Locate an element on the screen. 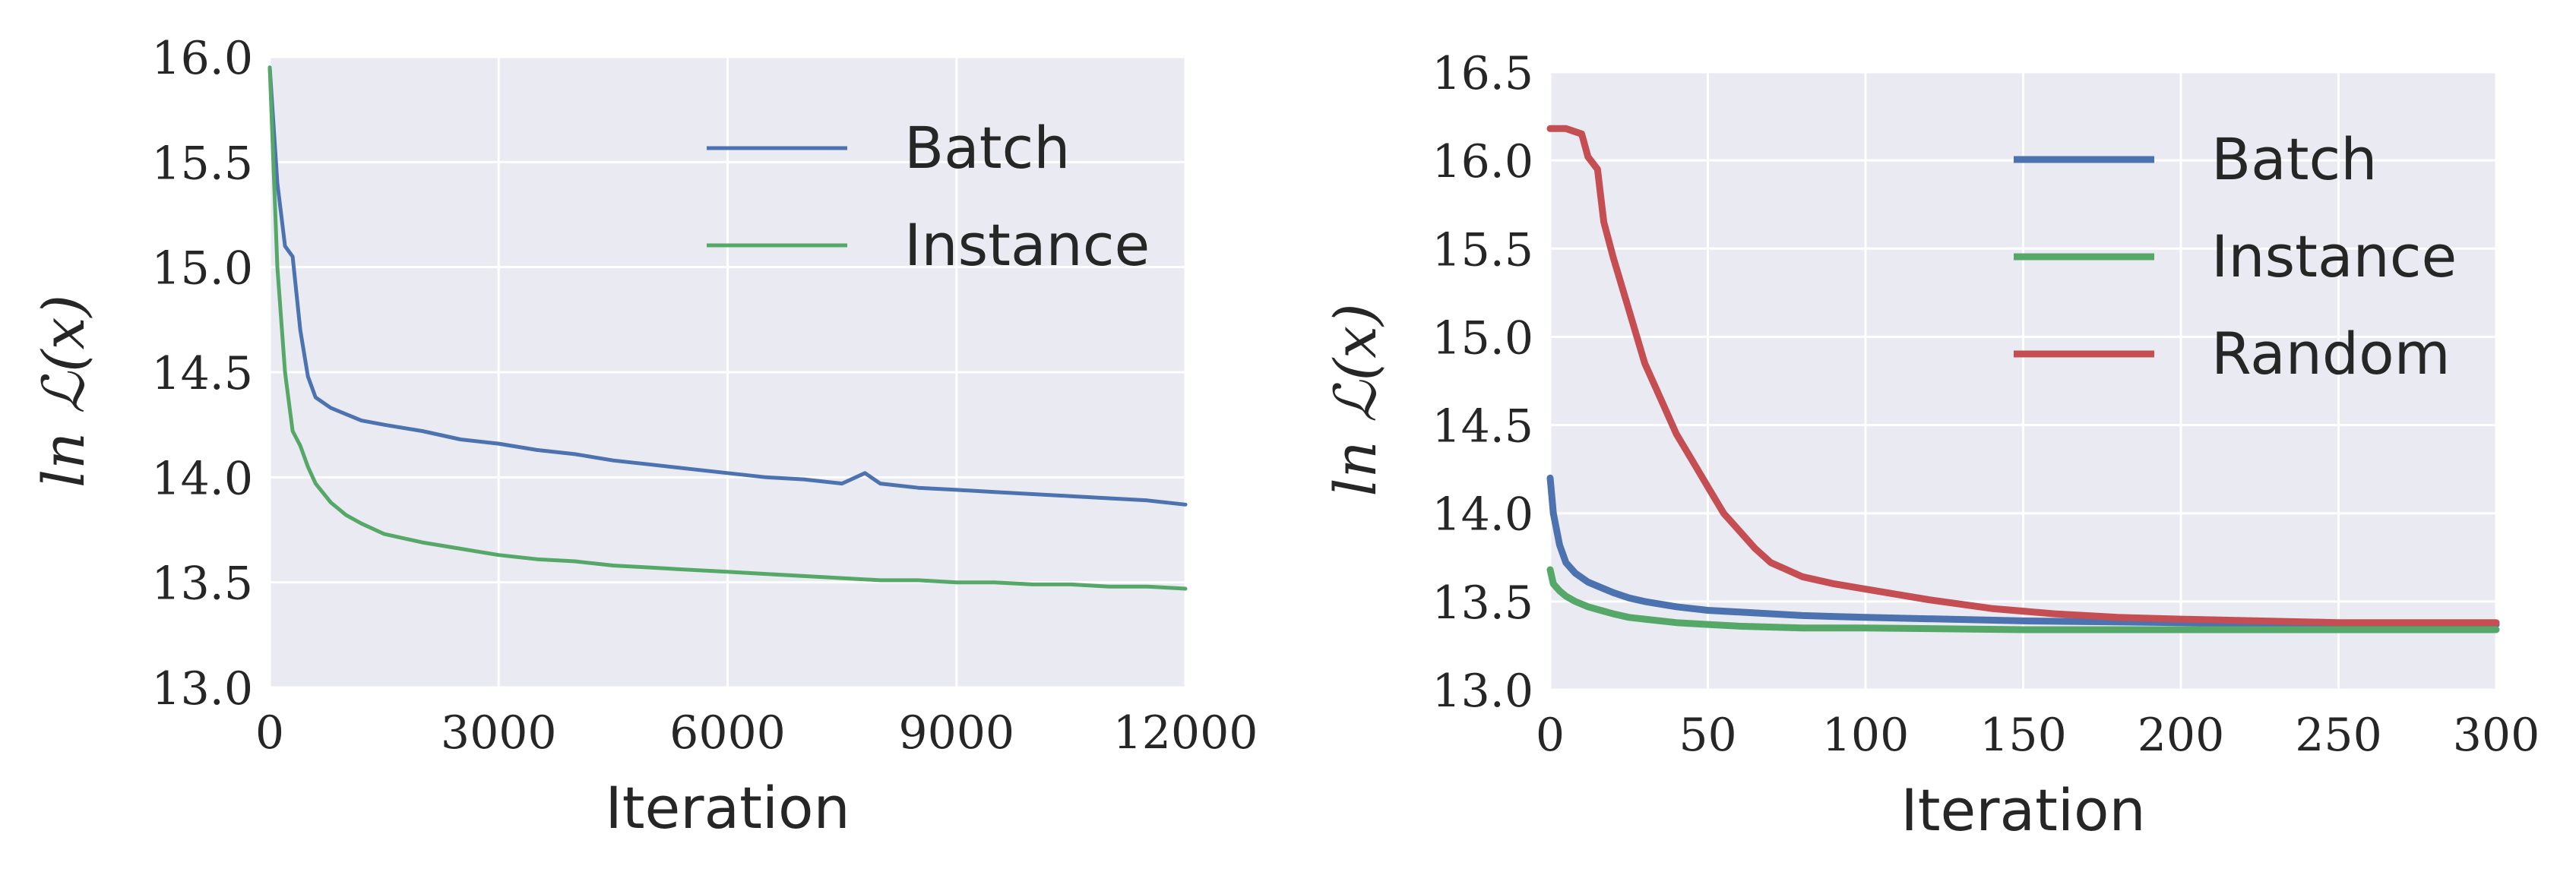 The height and width of the screenshot is (872, 2576). series-line-batch is located at coordinates (2023, 551).